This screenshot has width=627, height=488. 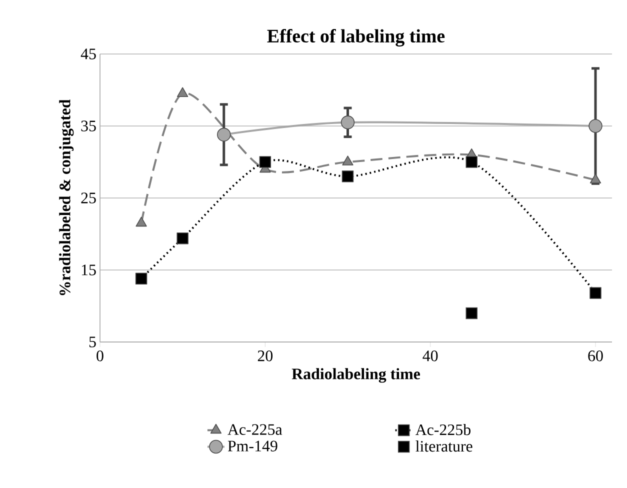 I want to click on y-axis-title: %radiolabeled & conjugated, so click(x=66, y=197).